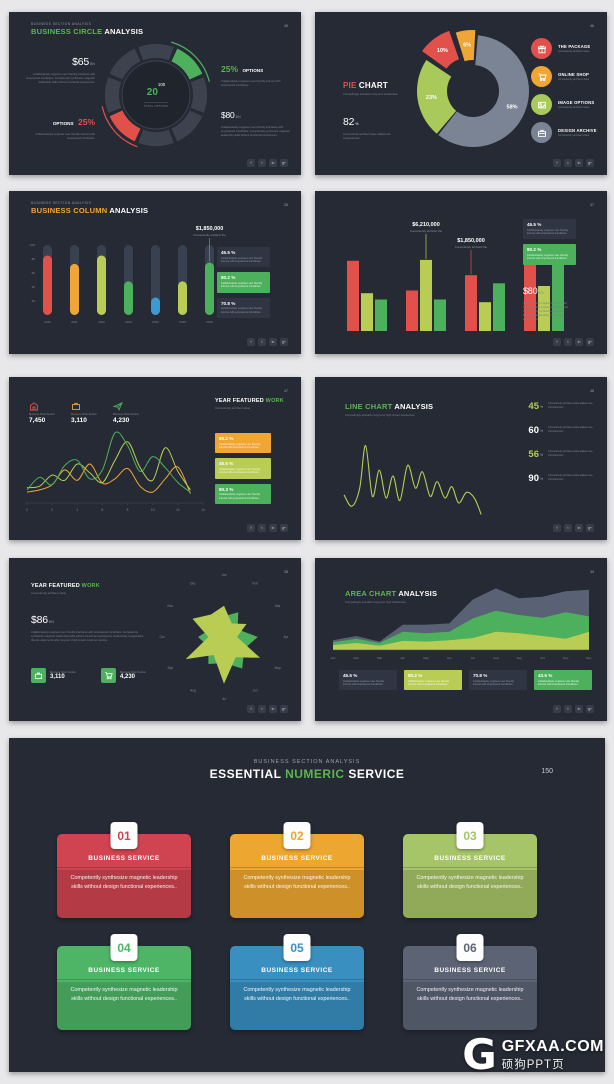  What do you see at coordinates (77, 510) in the screenshot?
I see `svg-text: 4` at bounding box center [77, 510].